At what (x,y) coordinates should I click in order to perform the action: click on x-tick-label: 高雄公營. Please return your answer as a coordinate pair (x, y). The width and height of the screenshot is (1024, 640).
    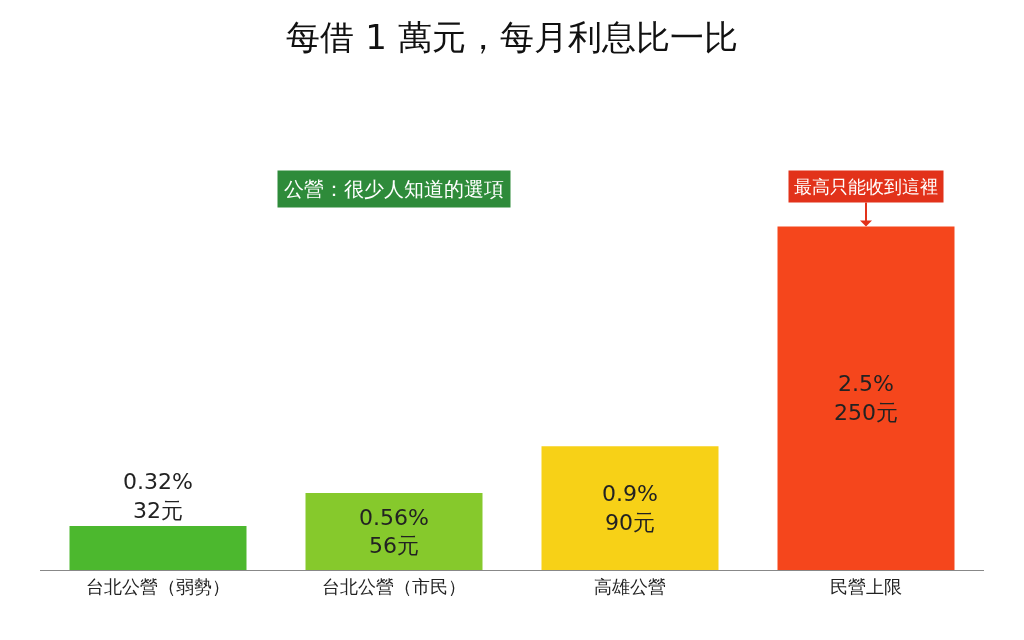
    Looking at the image, I should click on (630, 586).